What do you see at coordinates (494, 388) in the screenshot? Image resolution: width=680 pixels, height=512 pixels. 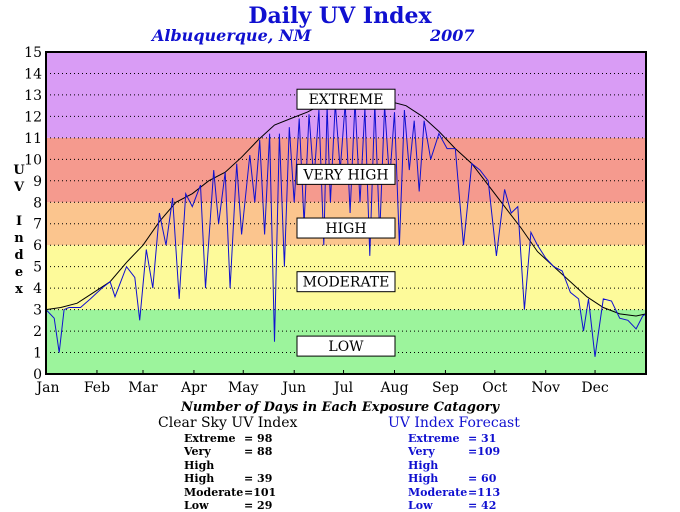 I see `x-tick-label: Oct` at bounding box center [494, 388].